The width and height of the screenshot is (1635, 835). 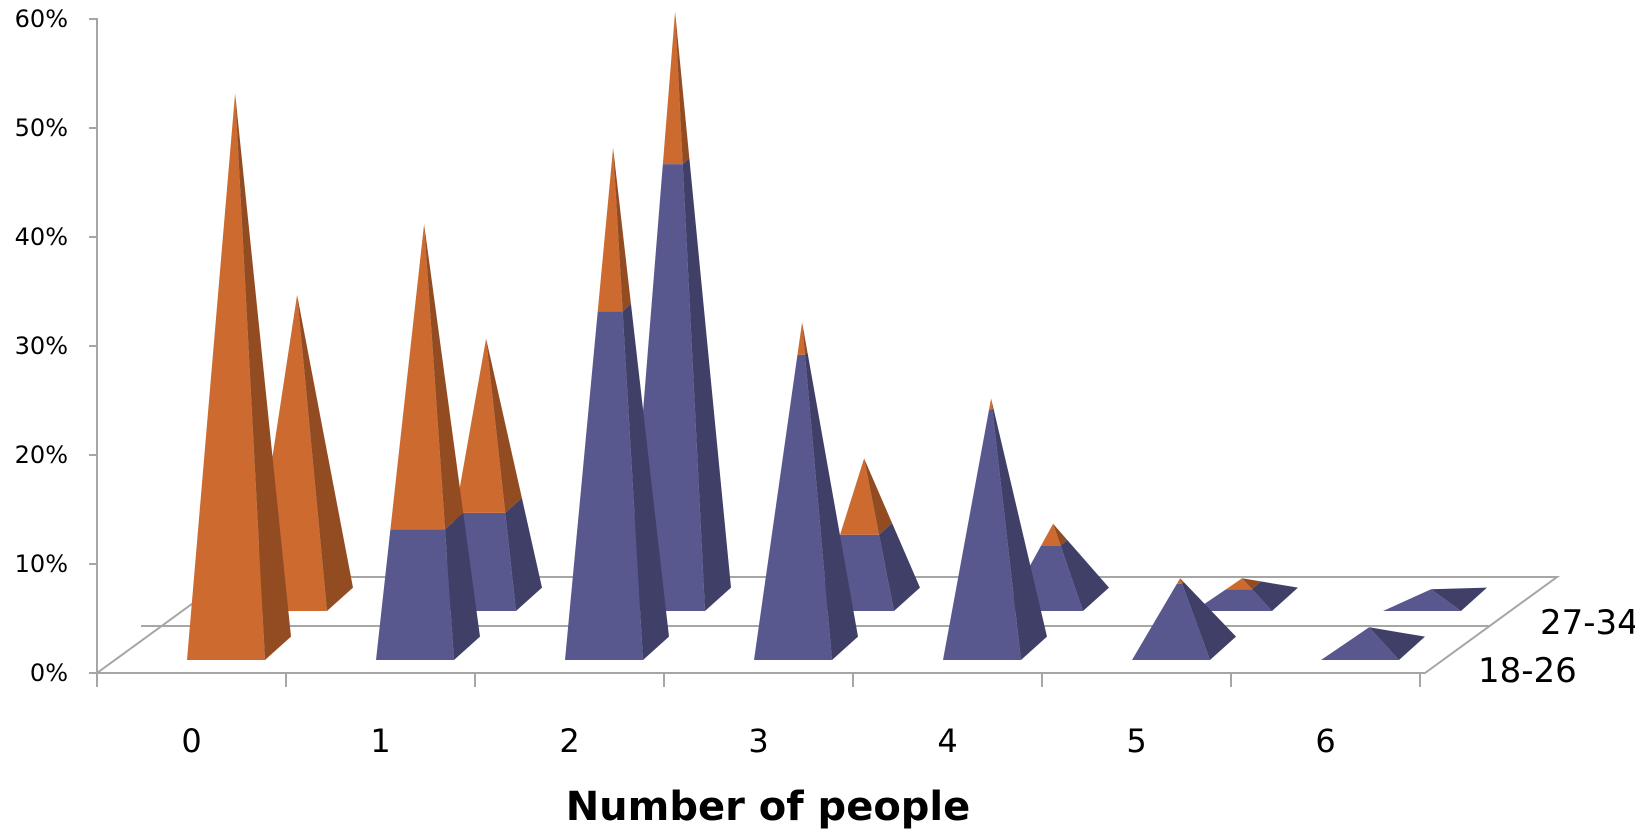 What do you see at coordinates (41, 128) in the screenshot?
I see `y-tick-label: 50%` at bounding box center [41, 128].